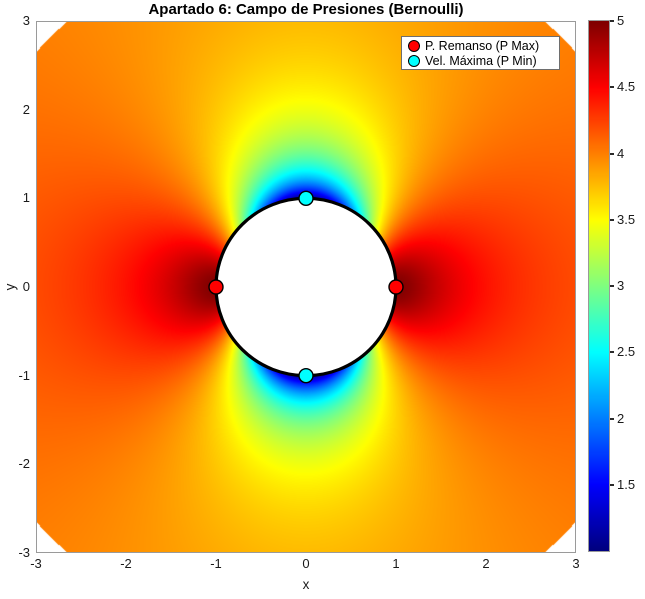  Describe the element at coordinates (396, 563) in the screenshot. I see `x-tick-label: 1` at that location.